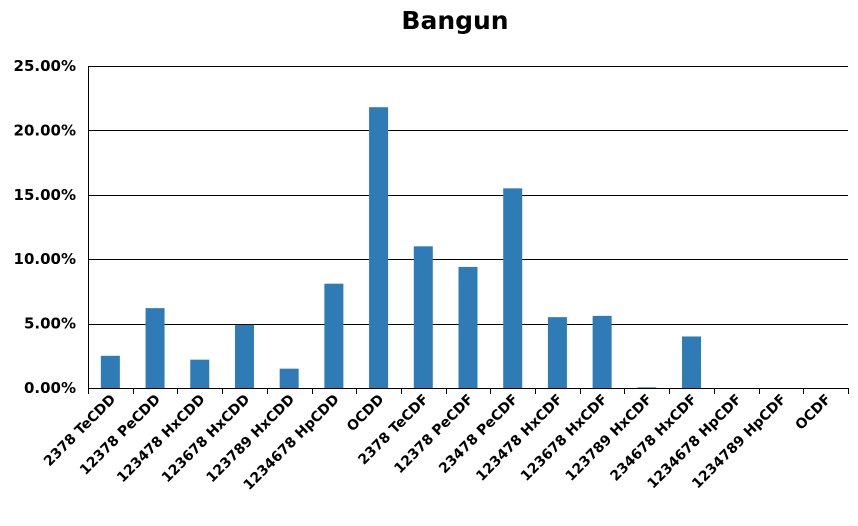  What do you see at coordinates (120, 435) in the screenshot?
I see `x-tick-label: 12378 PeCDD` at bounding box center [120, 435].